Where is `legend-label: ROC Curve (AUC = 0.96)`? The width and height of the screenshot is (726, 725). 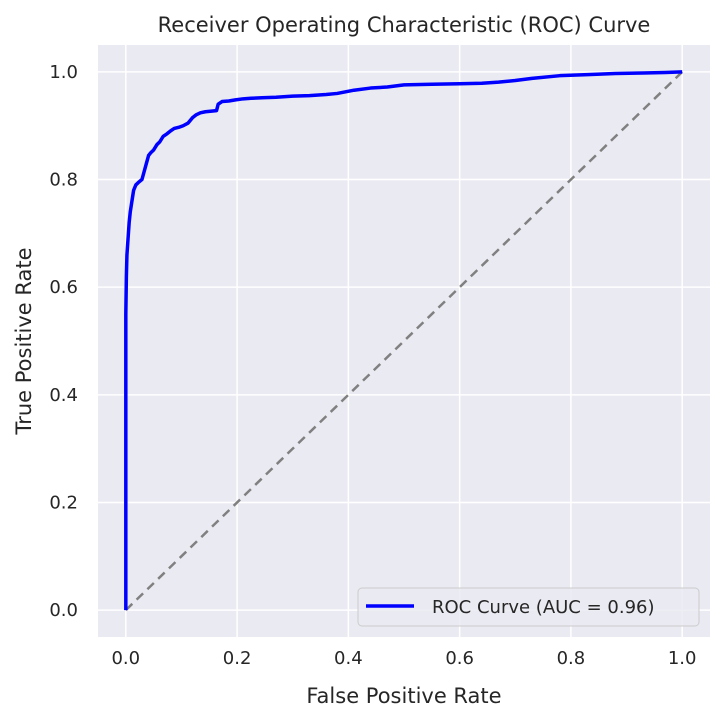
legend-label: ROC Curve (AUC = 0.96) is located at coordinates (543, 607).